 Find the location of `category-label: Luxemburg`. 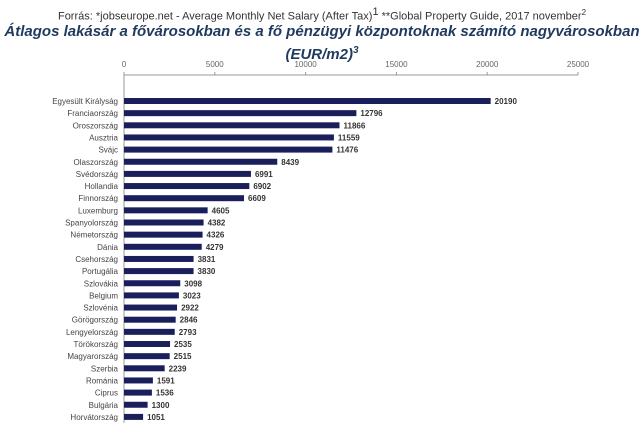

category-label: Luxemburg is located at coordinates (98, 210).